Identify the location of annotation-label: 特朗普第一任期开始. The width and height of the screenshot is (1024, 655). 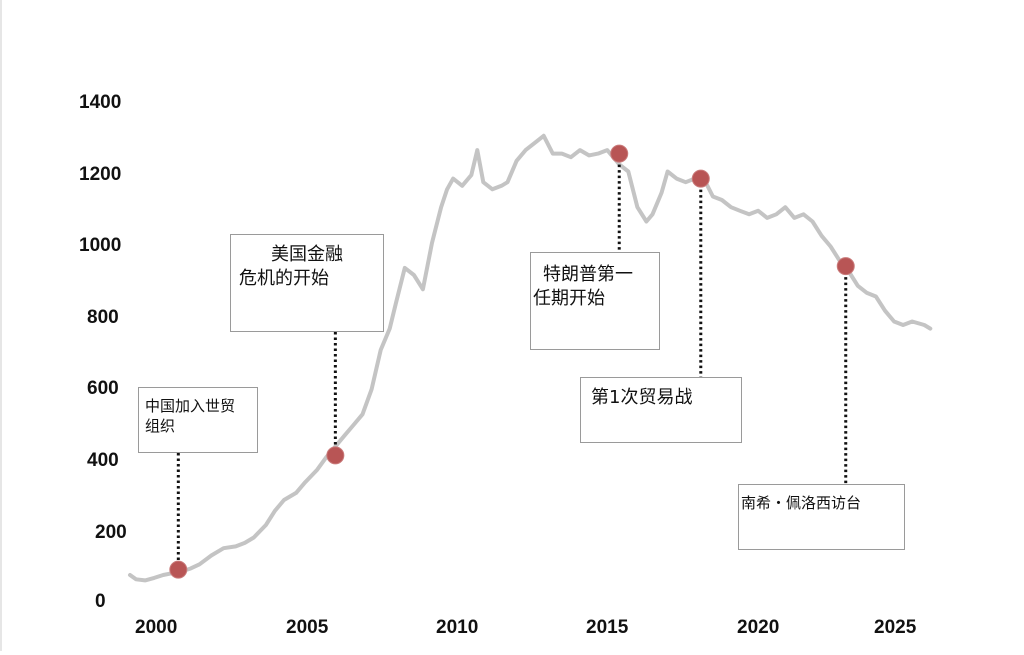
(583, 287).